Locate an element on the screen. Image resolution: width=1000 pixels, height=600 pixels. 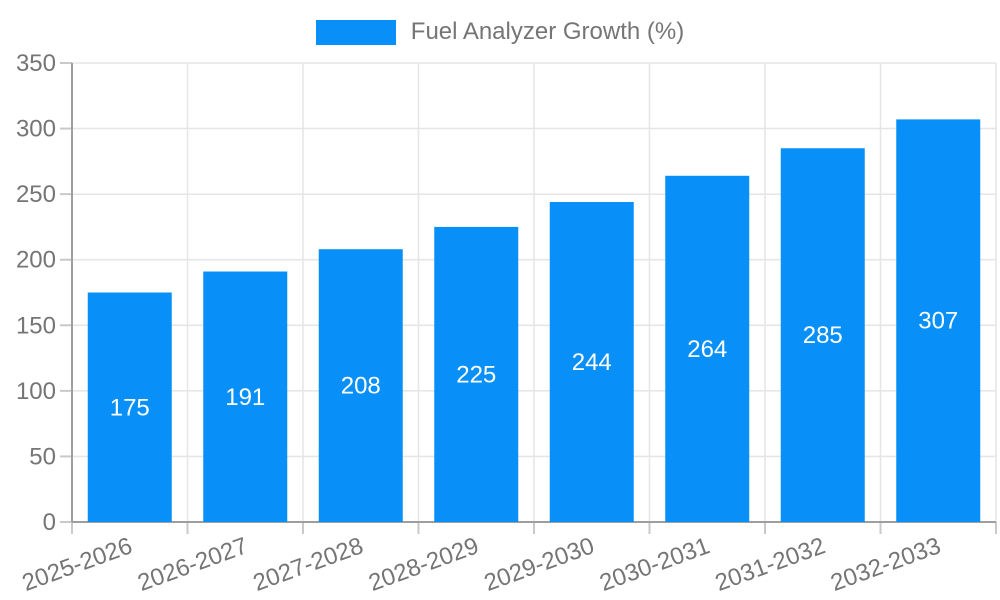
bar-value-label: 264 is located at coordinates (707, 349).